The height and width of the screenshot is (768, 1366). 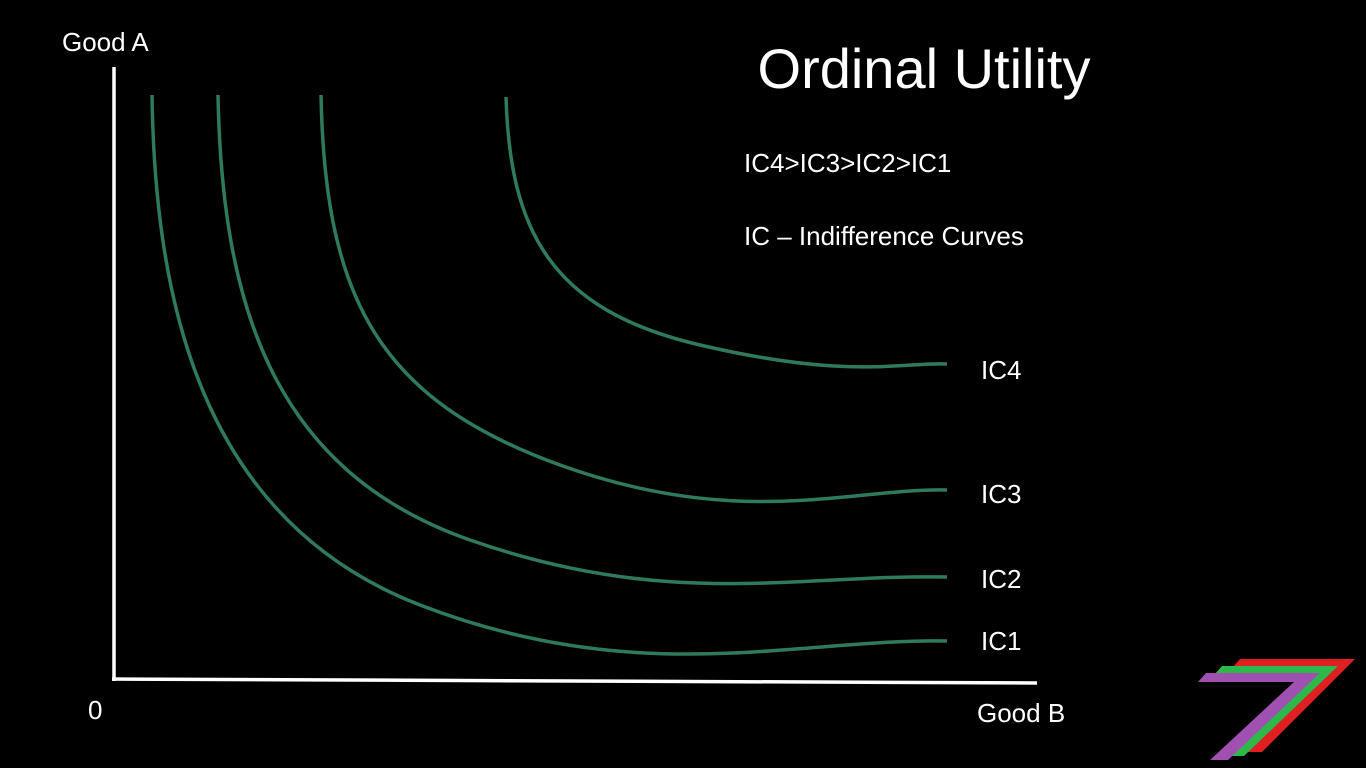 What do you see at coordinates (1001, 579) in the screenshot?
I see `curve-label: IC2` at bounding box center [1001, 579].